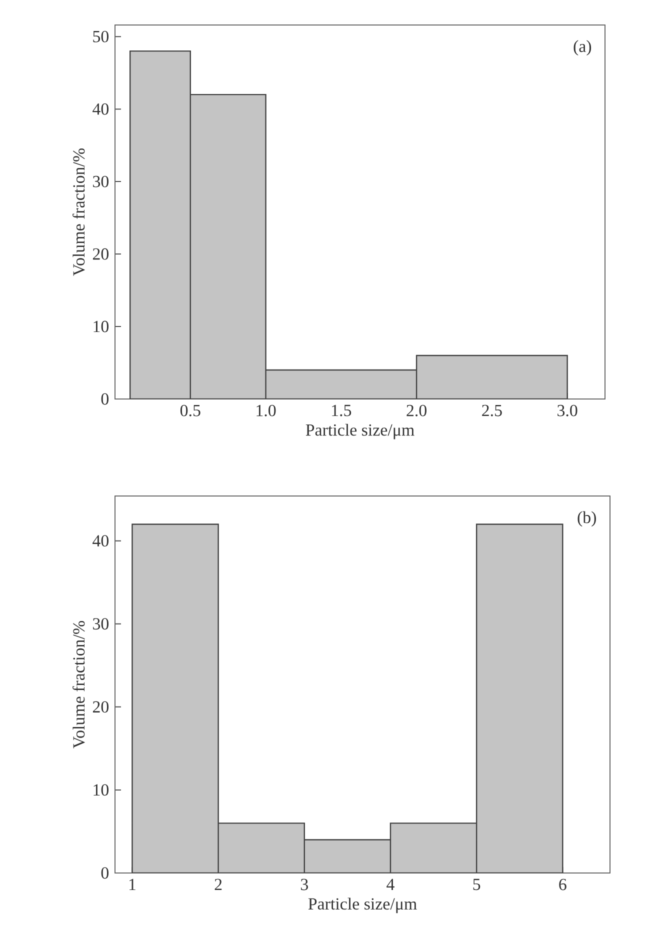  I want to click on y-tick-label: 50, so click(101, 36).